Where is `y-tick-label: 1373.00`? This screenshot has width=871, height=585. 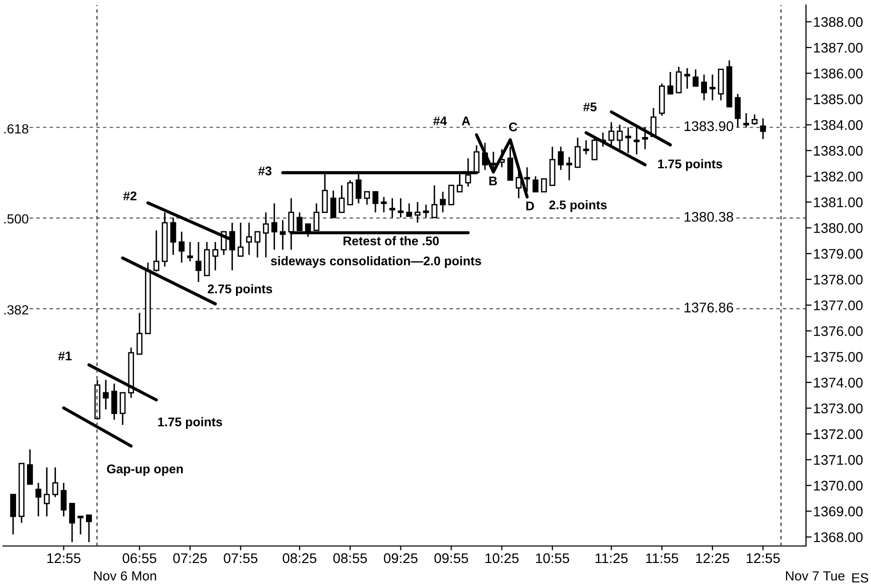
y-tick-label: 1373.00 is located at coordinates (838, 409).